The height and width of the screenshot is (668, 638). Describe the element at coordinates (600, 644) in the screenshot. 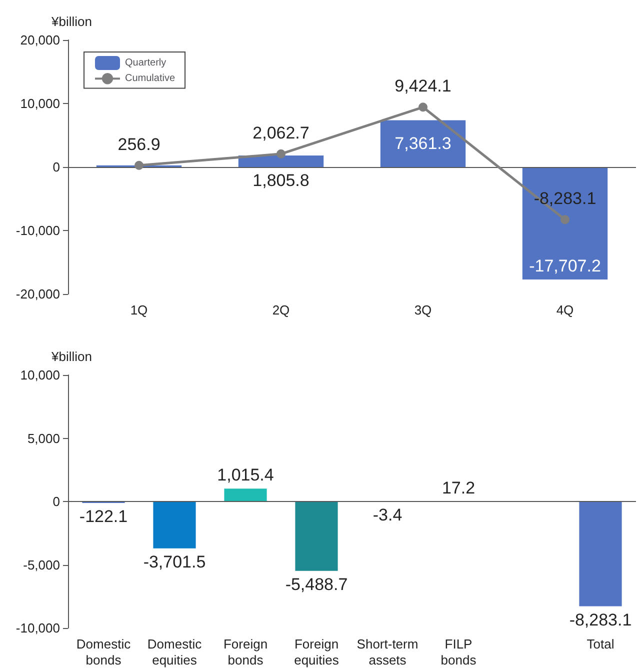

I see `x-tick-label: Total` at that location.